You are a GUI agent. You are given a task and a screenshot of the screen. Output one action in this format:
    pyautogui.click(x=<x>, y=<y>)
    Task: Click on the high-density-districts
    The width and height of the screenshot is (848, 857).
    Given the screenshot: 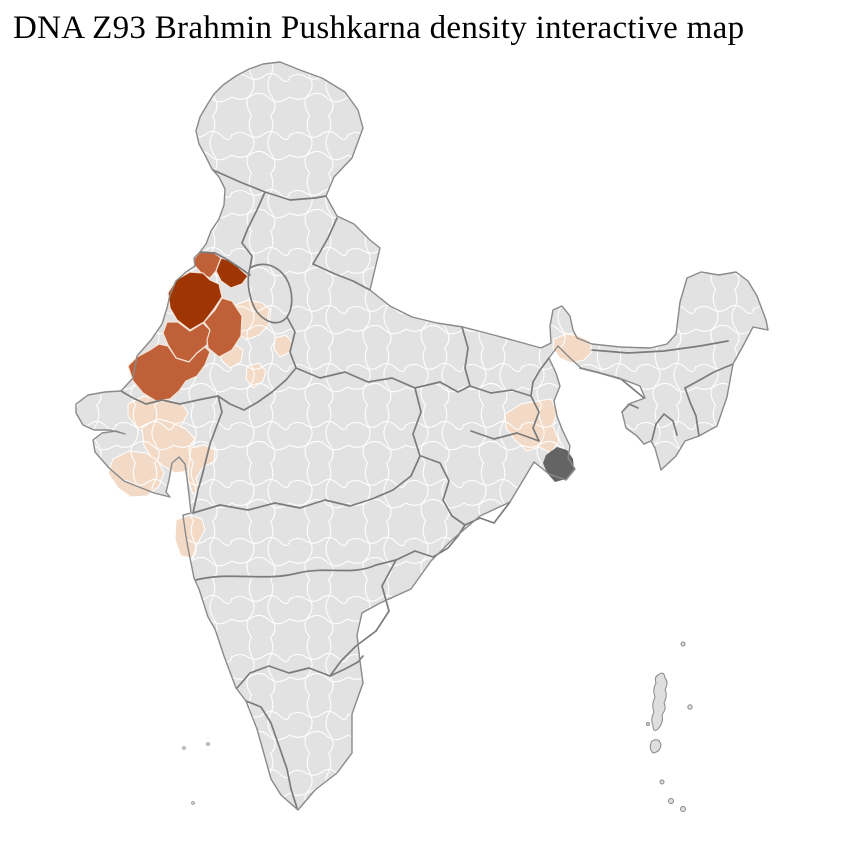 What is the action you would take?
    pyautogui.click(x=208, y=294)
    